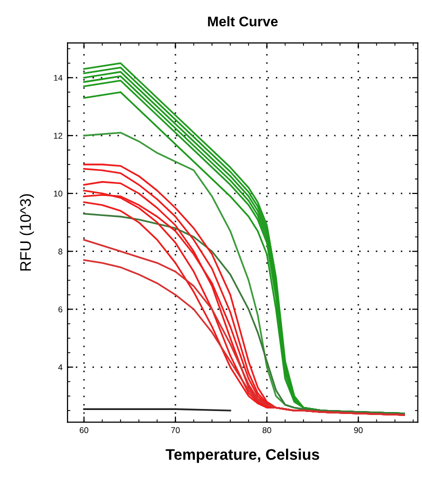  What do you see at coordinates (58, 77) in the screenshot?
I see `y-tick-label: 14` at bounding box center [58, 77].